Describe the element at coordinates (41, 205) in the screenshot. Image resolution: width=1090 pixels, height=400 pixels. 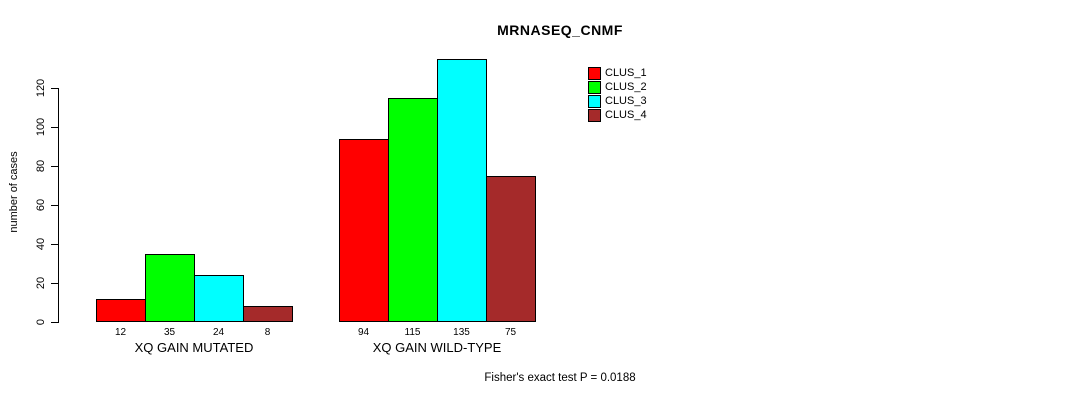
I see `y-tick-label: 60` at that location.